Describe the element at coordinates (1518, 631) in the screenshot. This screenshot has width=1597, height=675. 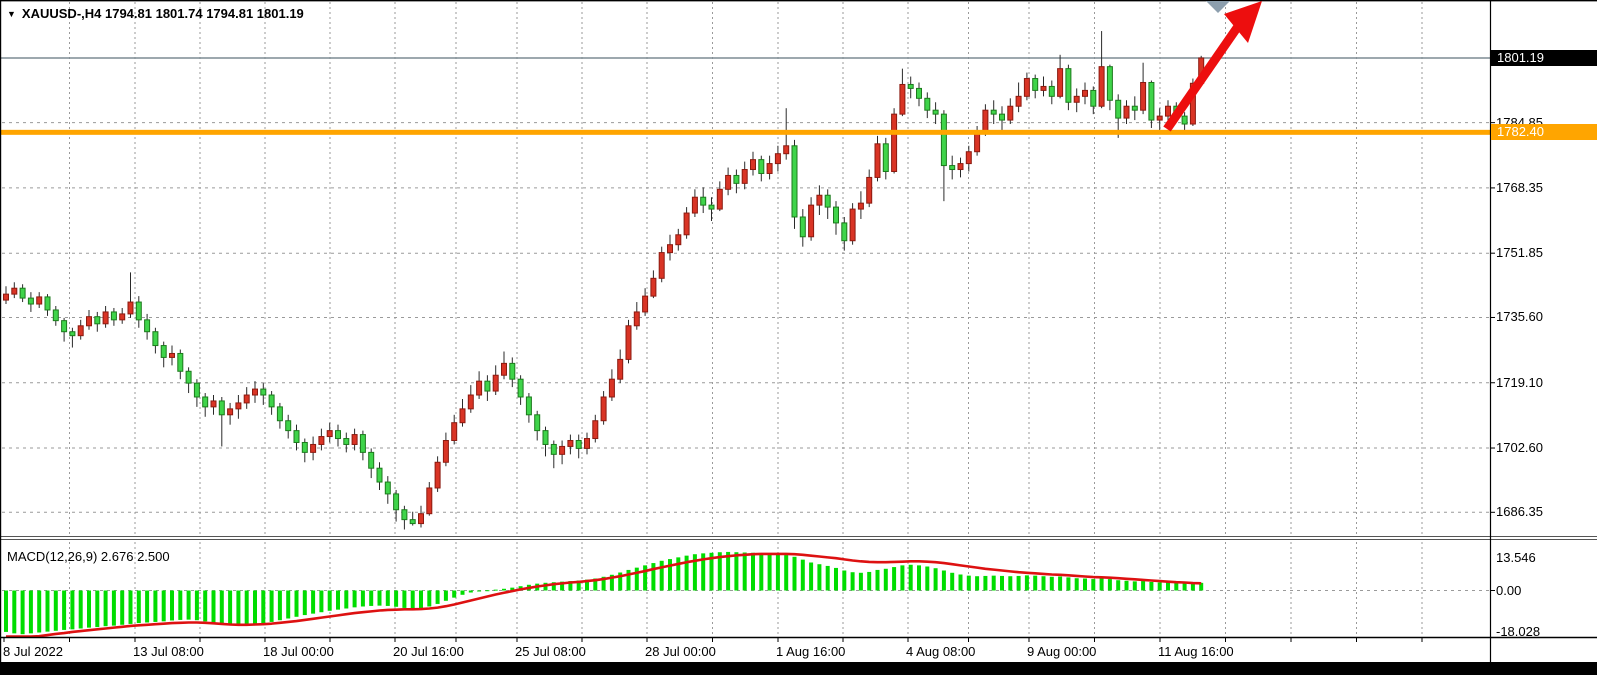
I see `macd-axis-label: -18.028` at that location.